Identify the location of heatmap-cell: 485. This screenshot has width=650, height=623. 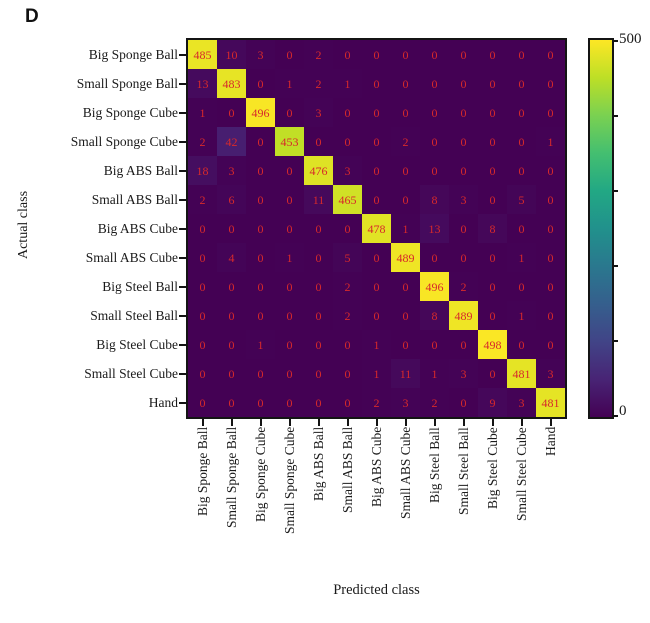
(202, 54).